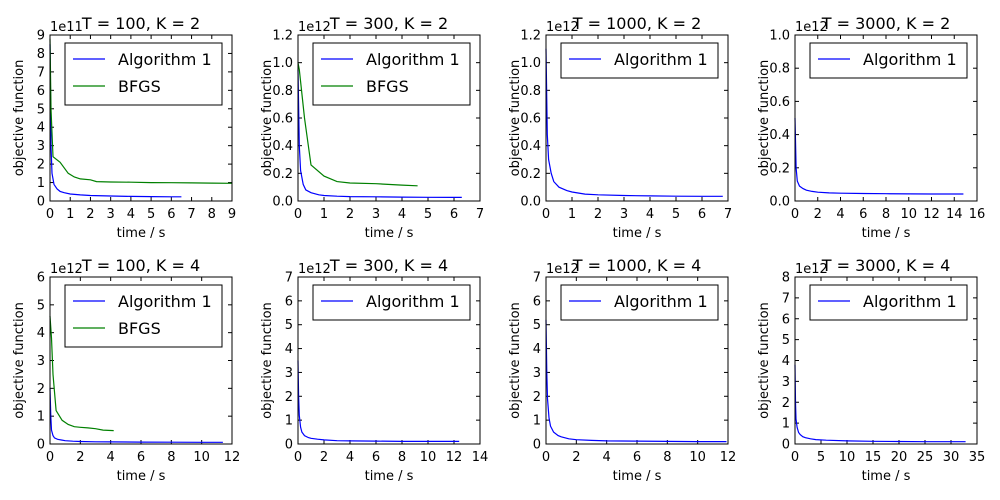  What do you see at coordinates (637, 265) in the screenshot?
I see `chart-title: T = 1000, K = 4` at bounding box center [637, 265].